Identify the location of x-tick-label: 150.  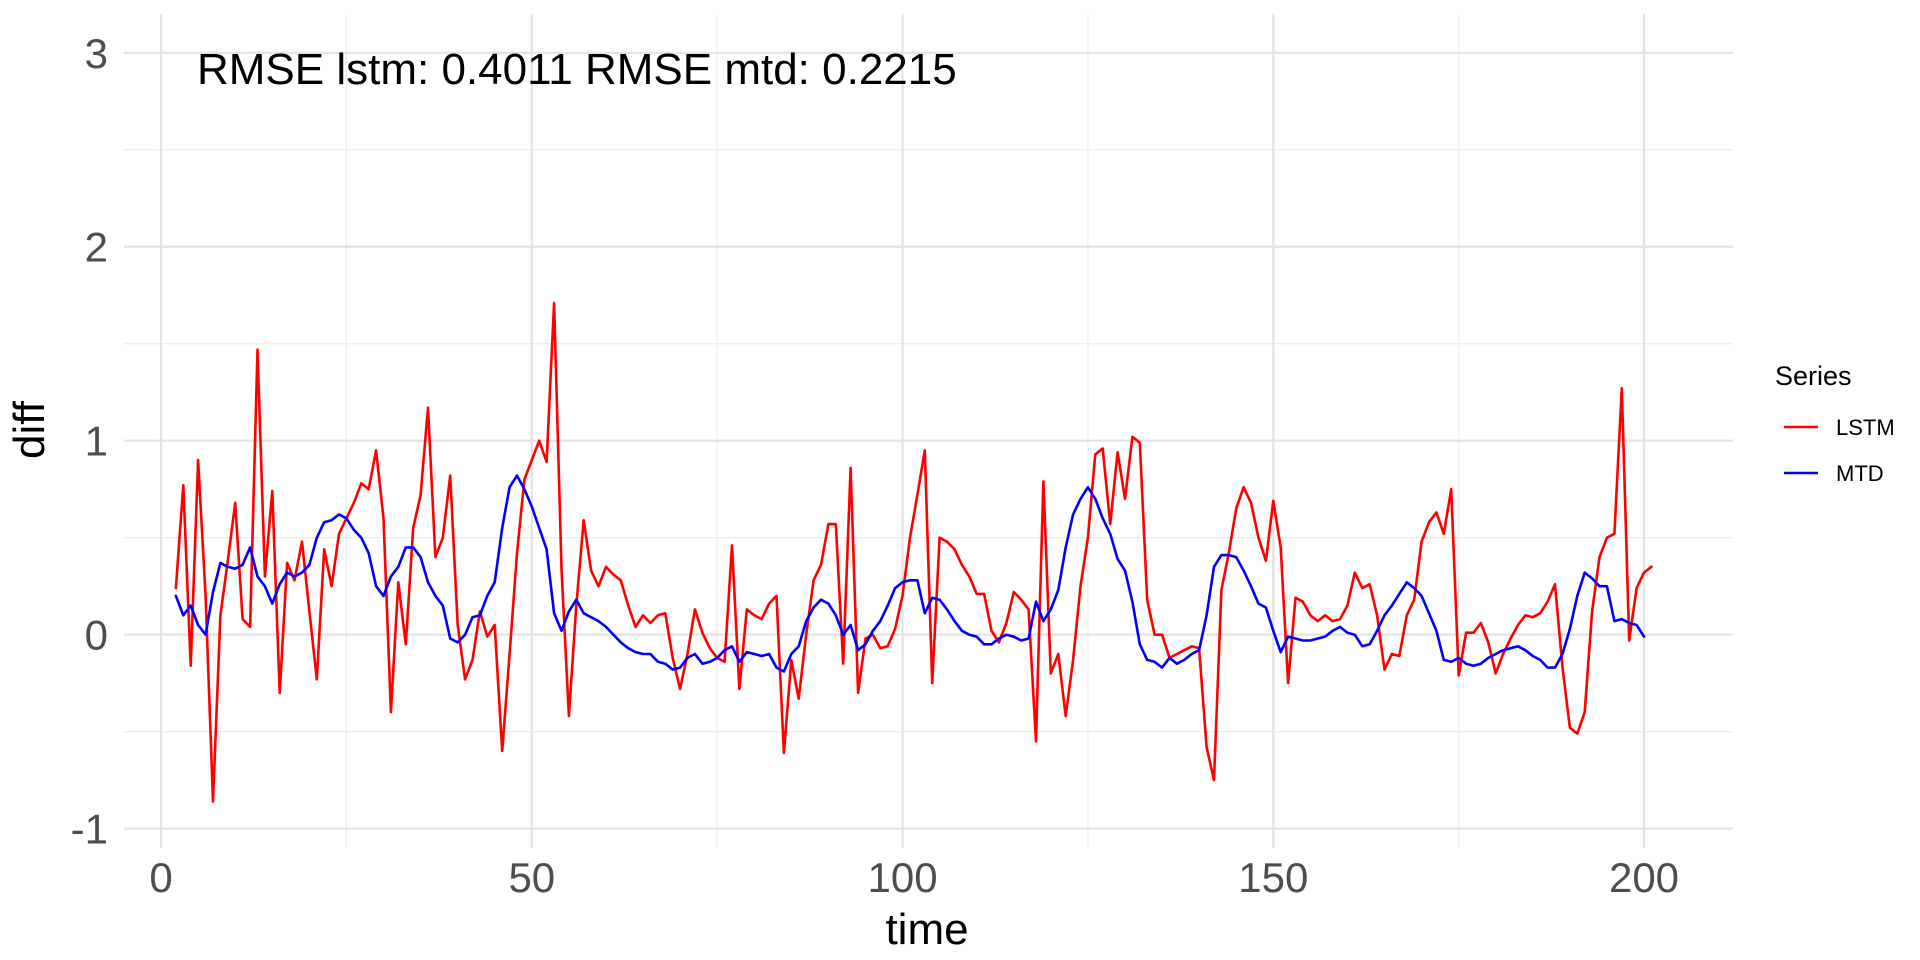
(1273, 877).